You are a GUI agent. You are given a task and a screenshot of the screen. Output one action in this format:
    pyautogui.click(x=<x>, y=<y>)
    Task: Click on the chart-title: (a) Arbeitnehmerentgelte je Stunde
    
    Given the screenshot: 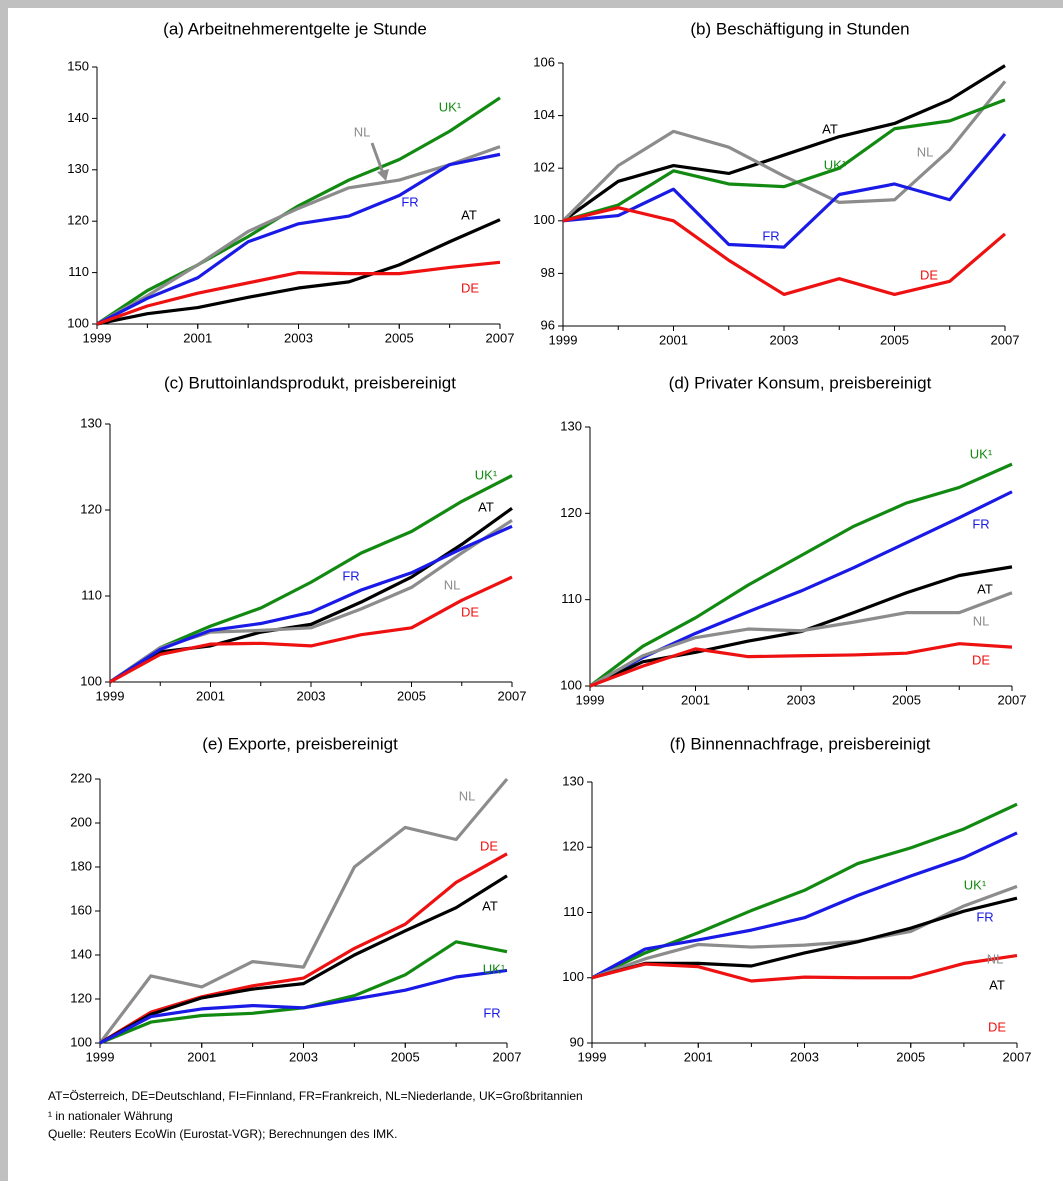 What is the action you would take?
    pyautogui.click(x=295, y=28)
    